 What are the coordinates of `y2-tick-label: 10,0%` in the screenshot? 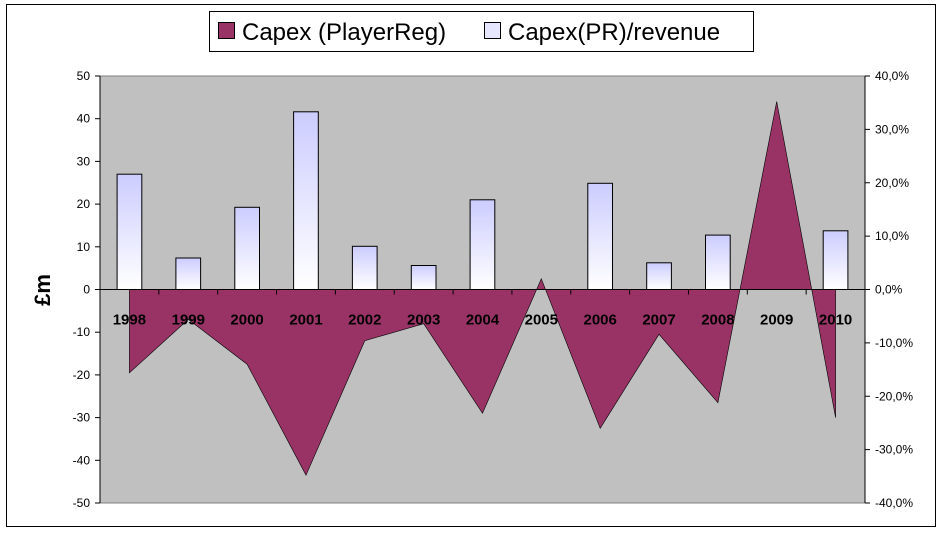 It's located at (892, 236).